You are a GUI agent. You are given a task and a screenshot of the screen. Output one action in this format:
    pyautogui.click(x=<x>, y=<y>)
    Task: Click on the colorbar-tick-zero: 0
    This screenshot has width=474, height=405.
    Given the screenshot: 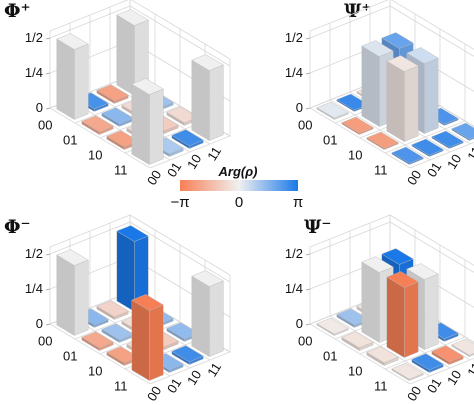 What is the action you would take?
    pyautogui.click(x=239, y=202)
    